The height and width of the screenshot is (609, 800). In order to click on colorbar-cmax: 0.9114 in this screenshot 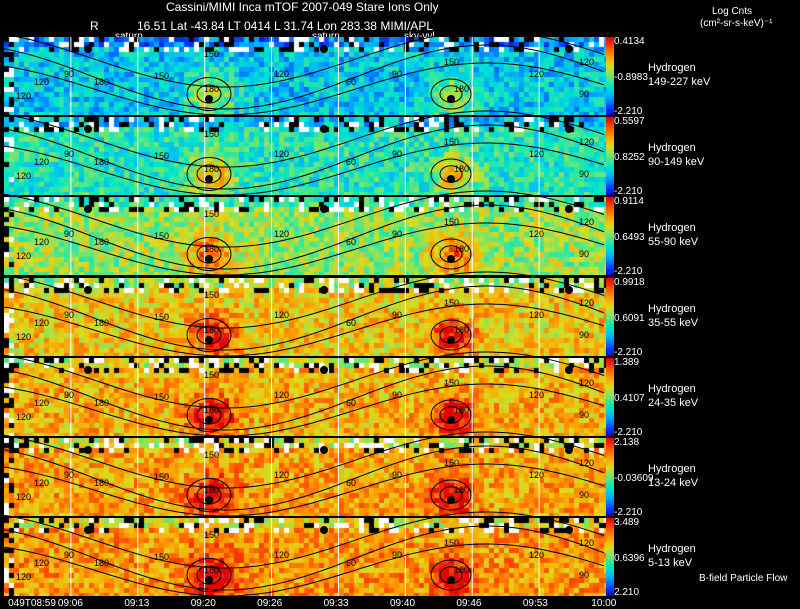, I will do `click(629, 201)`.